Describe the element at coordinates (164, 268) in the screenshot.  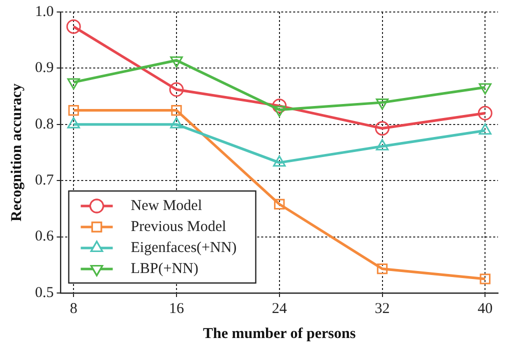
I see `legend-label: LBP(+NN)` at that location.